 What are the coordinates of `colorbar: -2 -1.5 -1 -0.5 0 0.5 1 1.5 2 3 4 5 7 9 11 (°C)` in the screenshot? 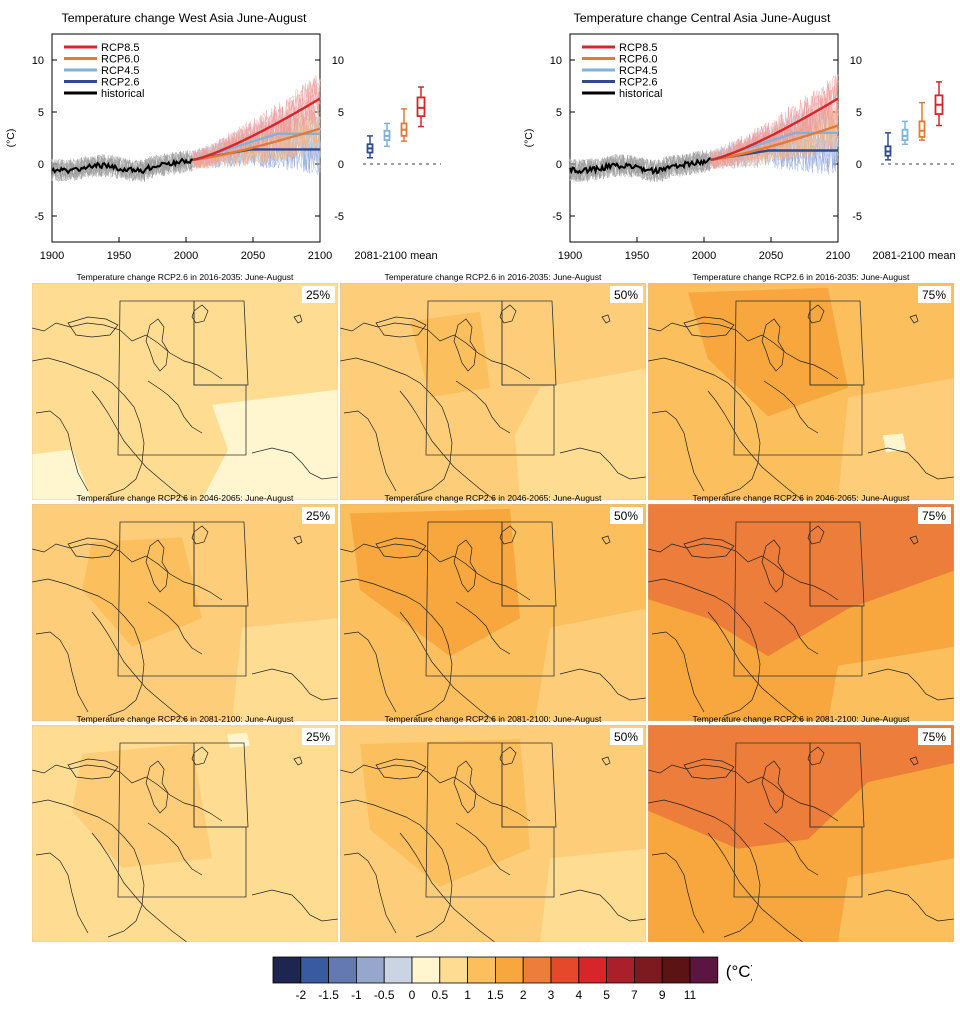 It's located at (512, 980).